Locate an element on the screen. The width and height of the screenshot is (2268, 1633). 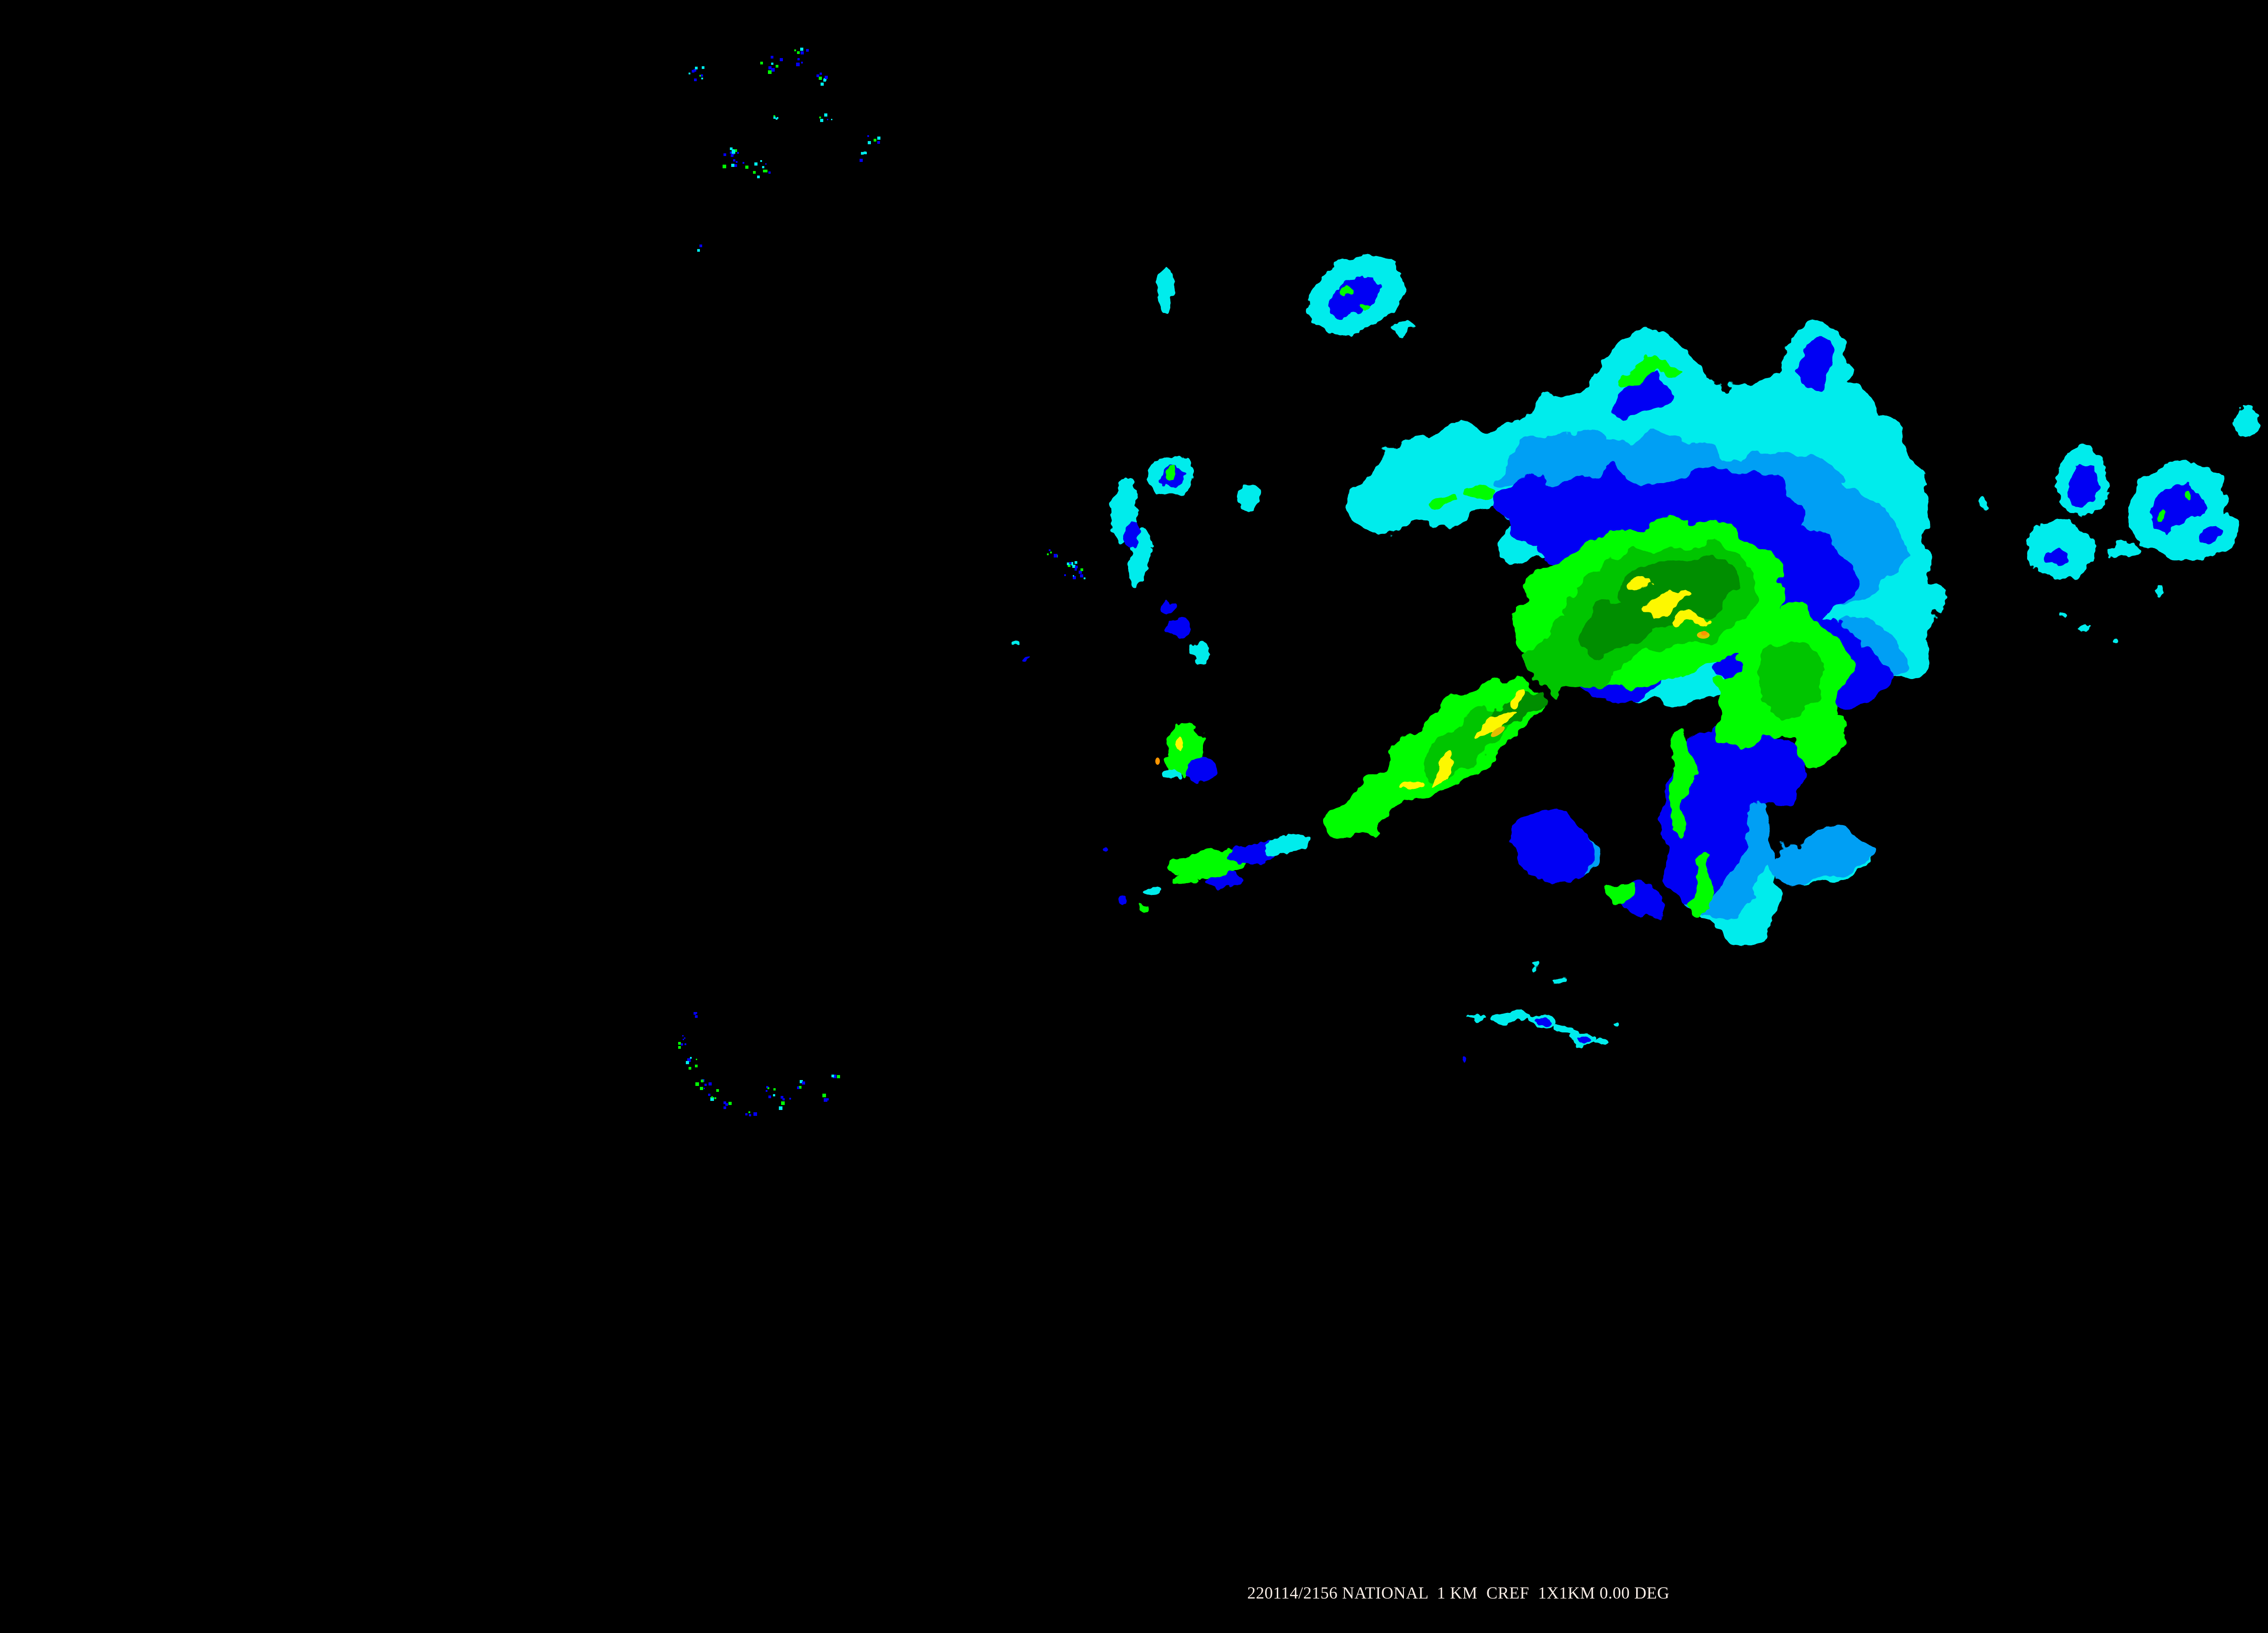
main-storm-complex is located at coordinates (1635, 633).